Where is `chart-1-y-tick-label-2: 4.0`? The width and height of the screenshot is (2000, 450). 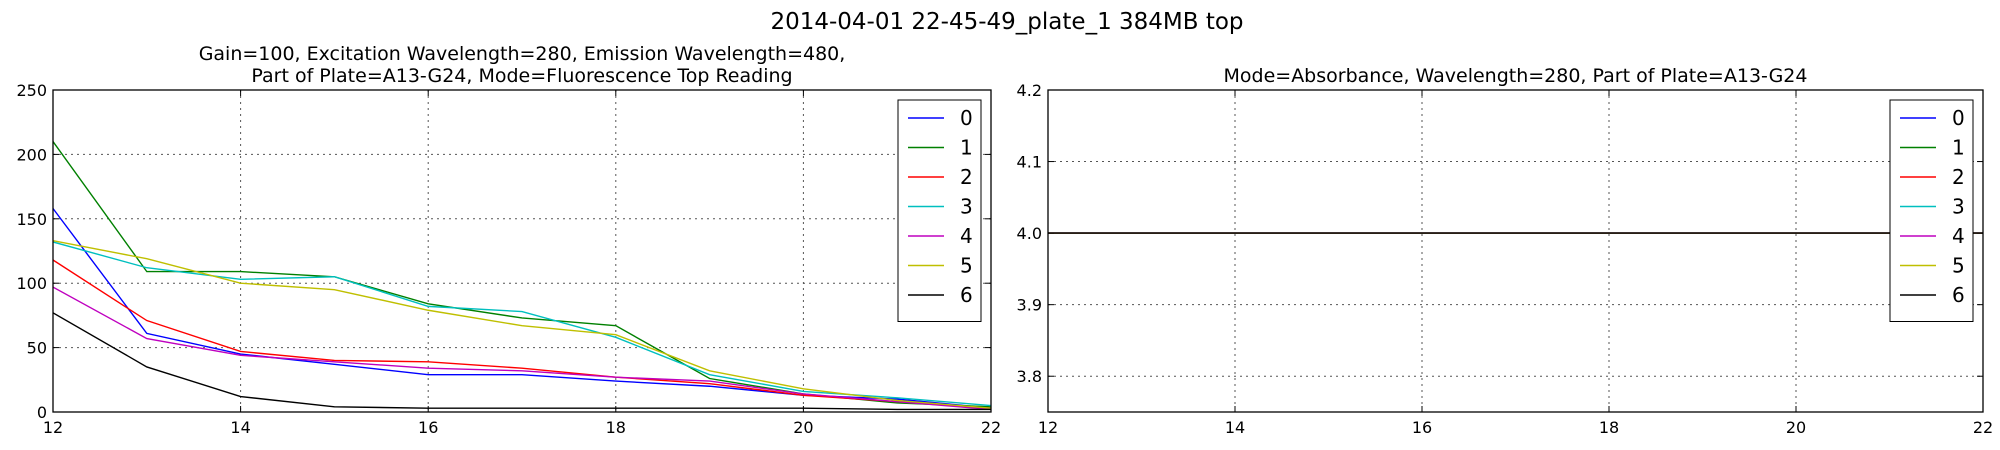 chart-1-y-tick-label-2: 4.0 is located at coordinates (1029, 233).